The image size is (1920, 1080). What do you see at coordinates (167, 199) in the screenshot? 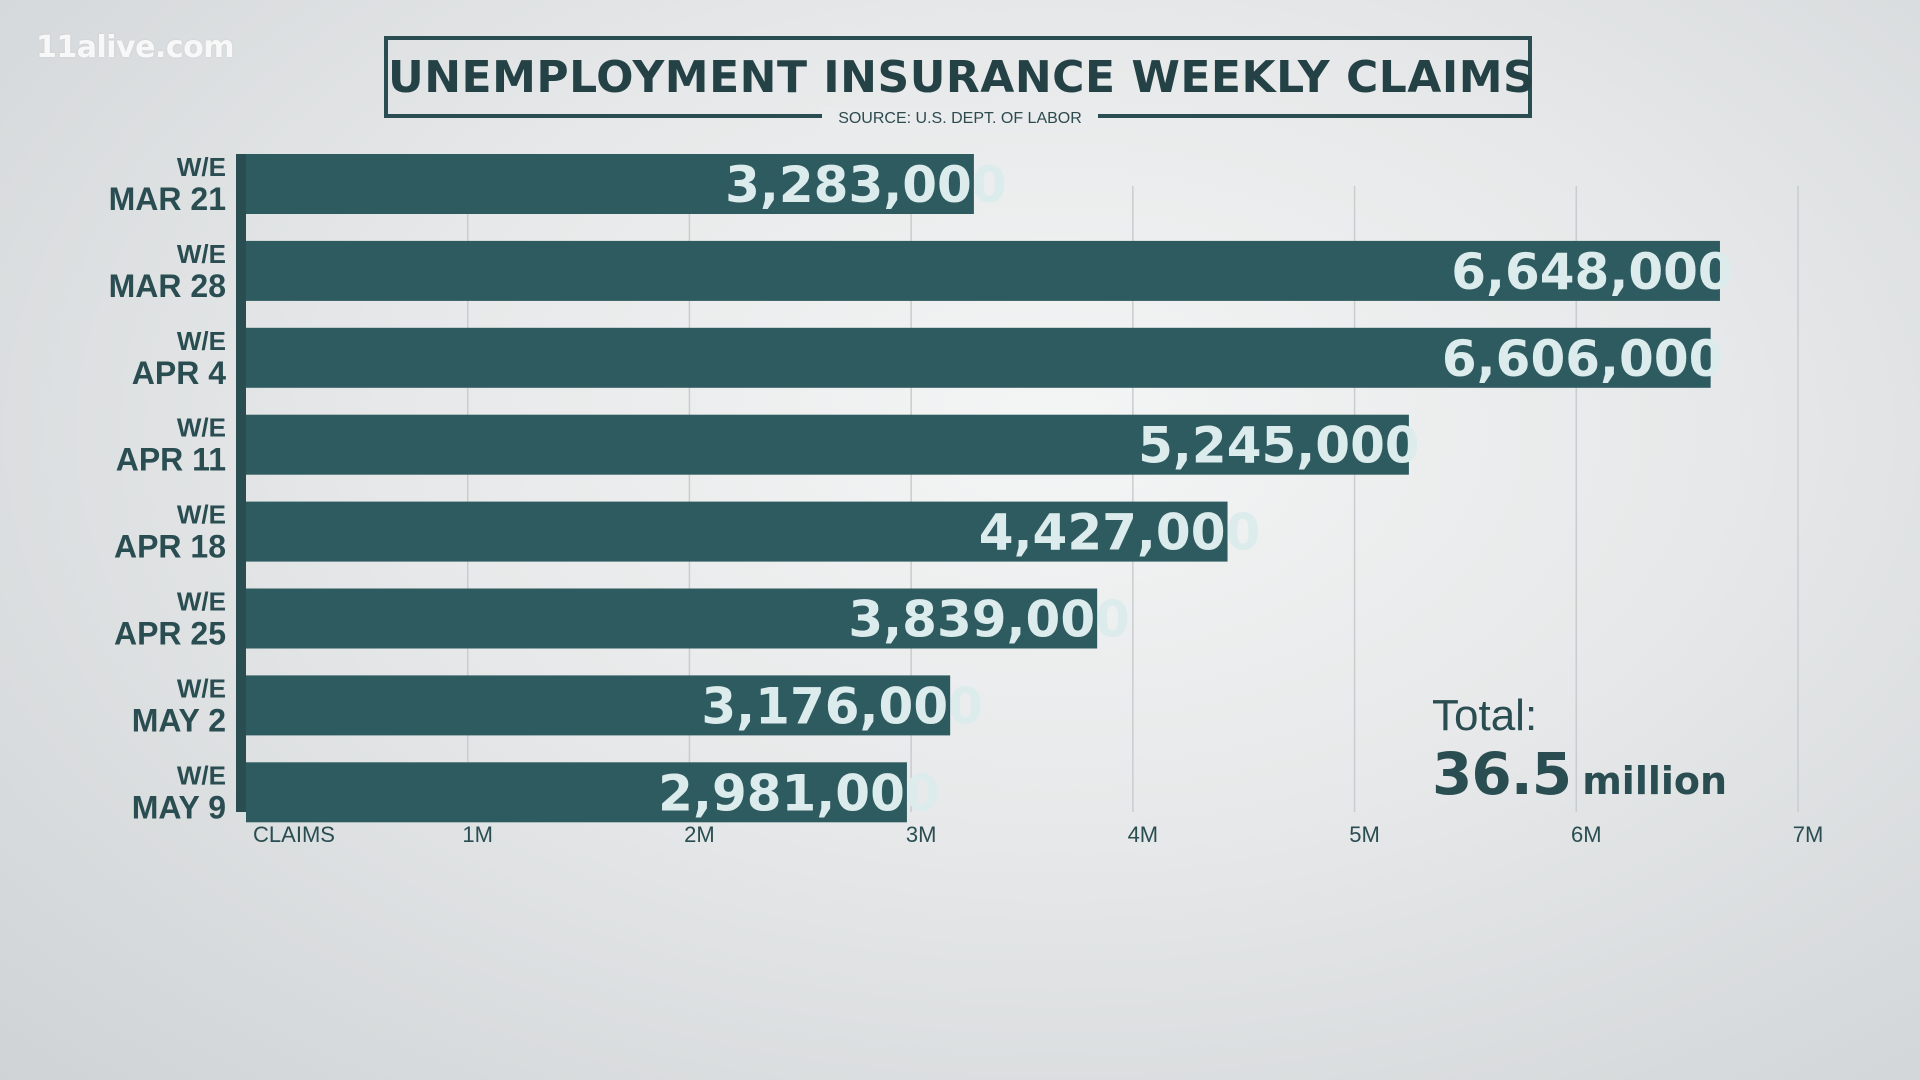
I see `category-label-line2: MAR 21` at bounding box center [167, 199].